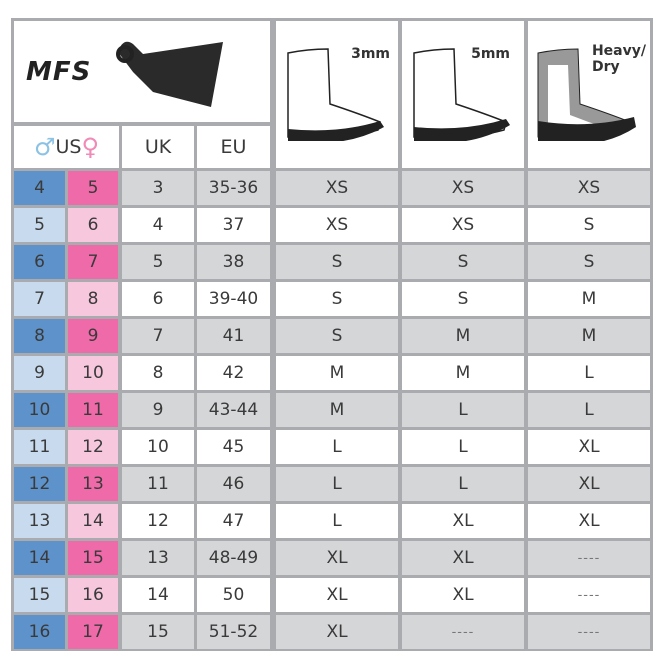  I want to click on cell-us-w: 15, so click(93, 558).